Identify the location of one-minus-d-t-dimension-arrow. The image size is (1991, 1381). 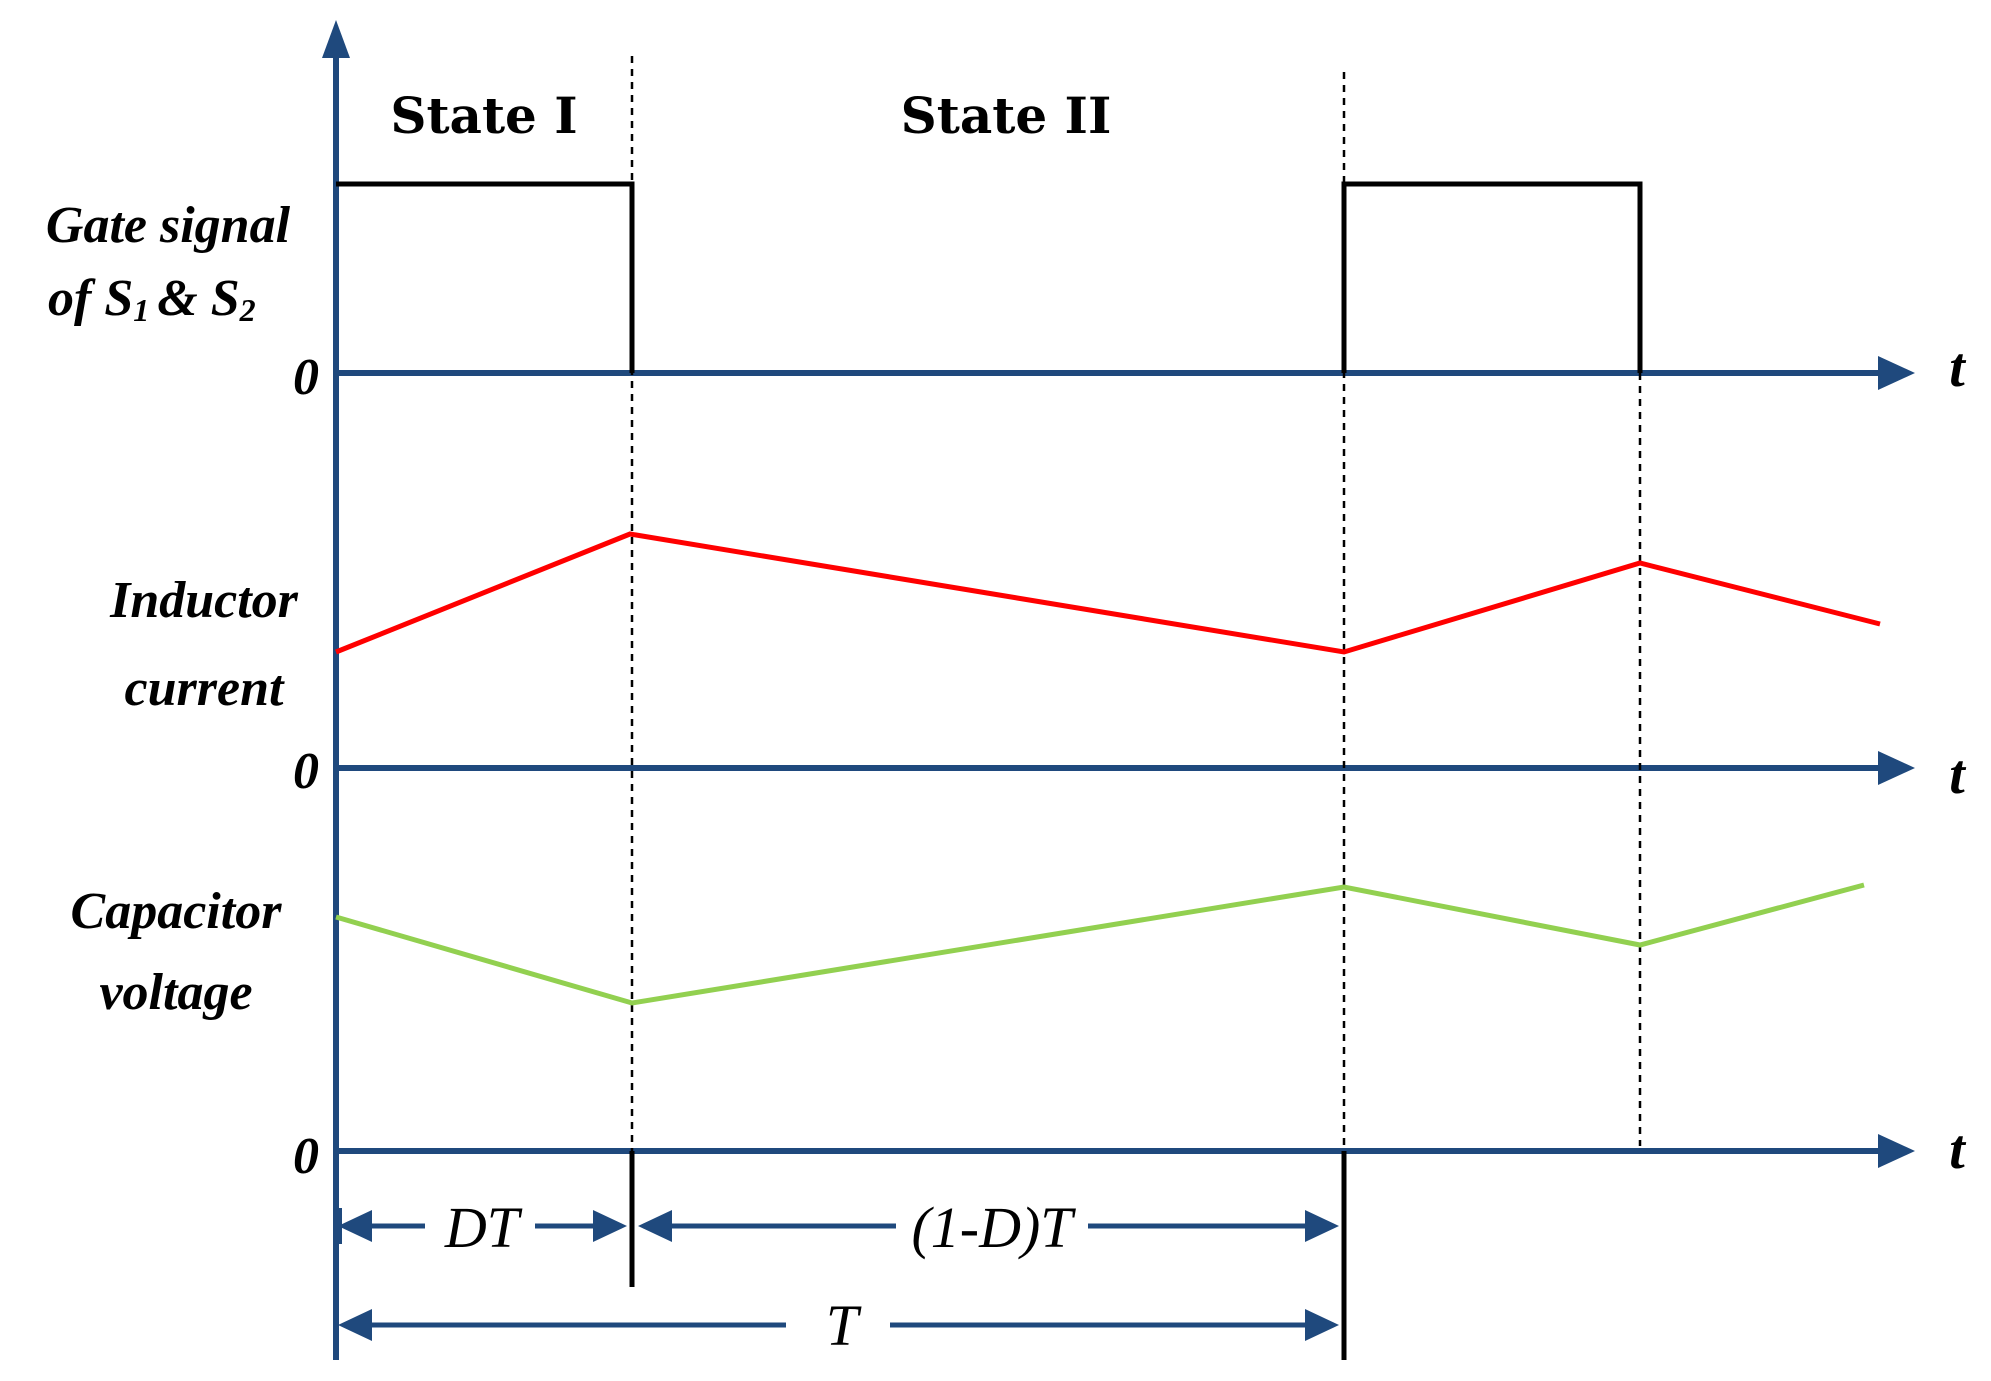
(988, 1226).